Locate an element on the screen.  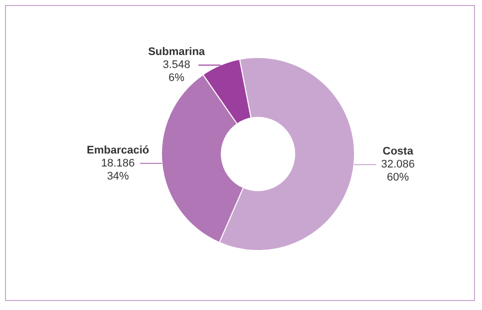
text: 60% is located at coordinates (397, 178).